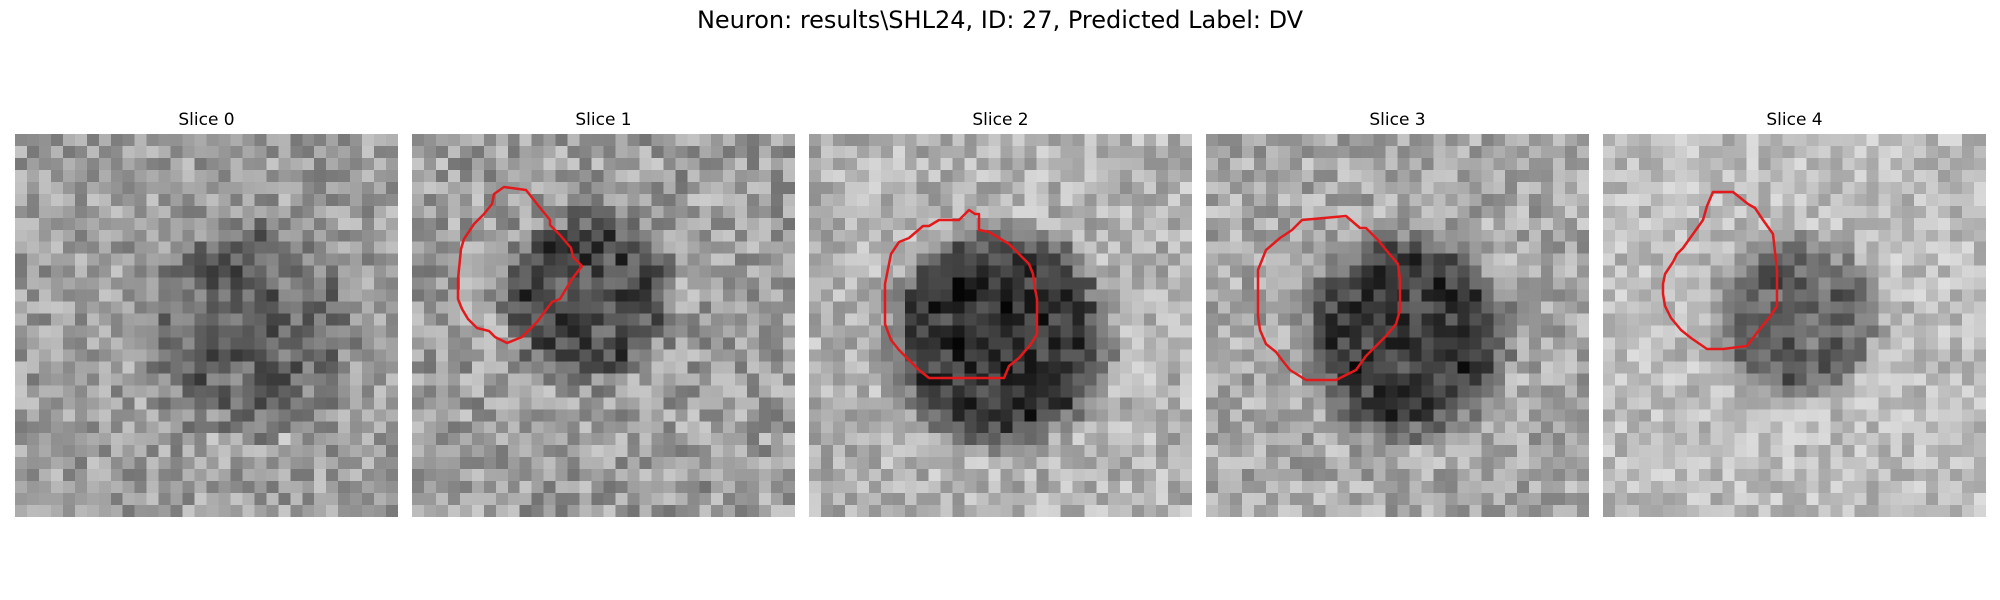 The height and width of the screenshot is (600, 2000). Describe the element at coordinates (1000, 120) in the screenshot. I see `slice-title-2: Slice 2` at that location.